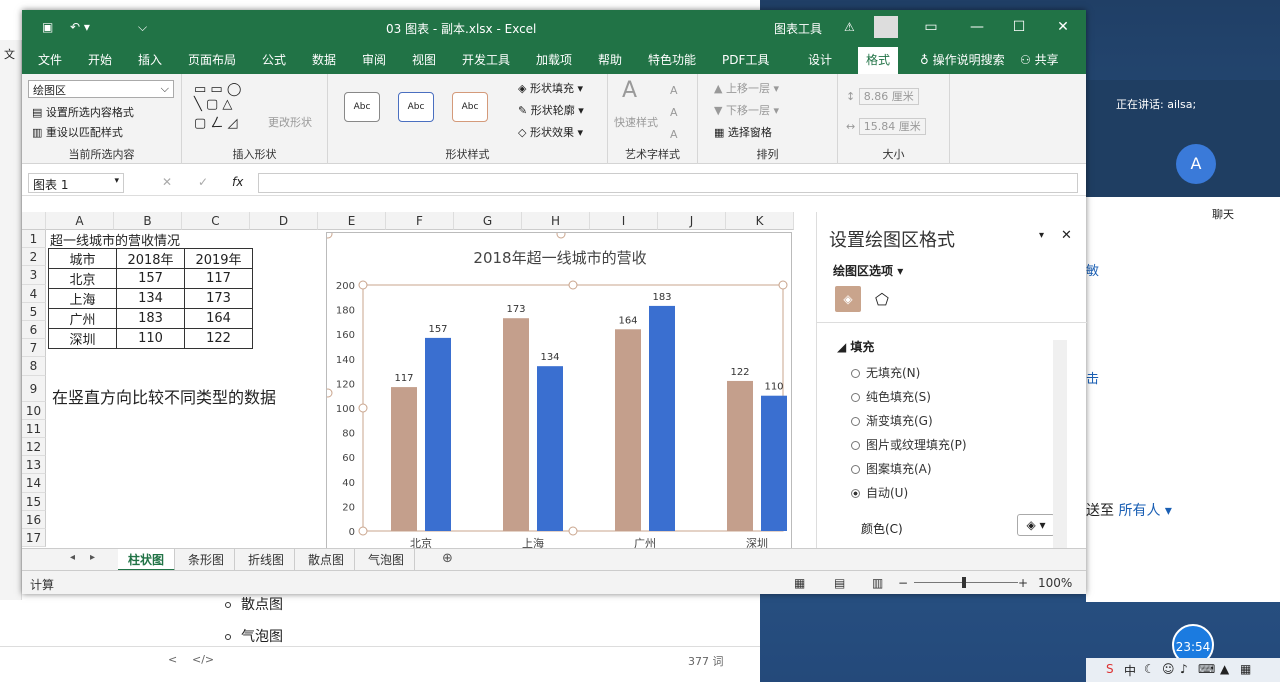  What do you see at coordinates (421, 543) in the screenshot?
I see `x-tick-label: 北京` at bounding box center [421, 543].